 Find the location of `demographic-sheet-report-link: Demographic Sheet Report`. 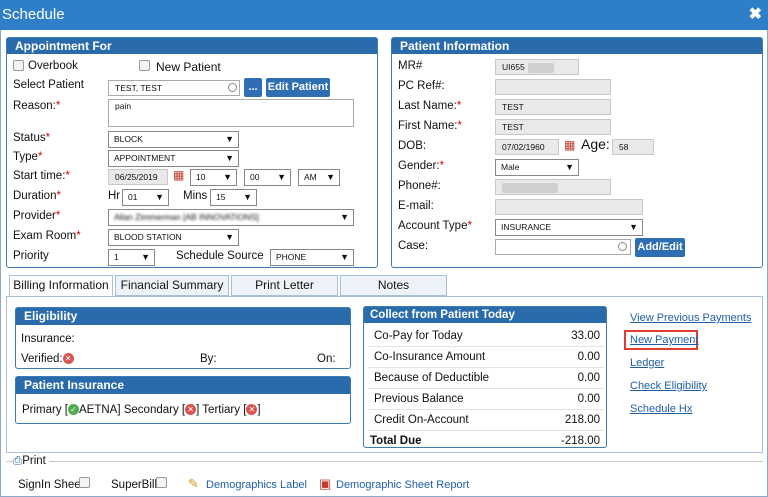

demographic-sheet-report-link: Demographic Sheet Report is located at coordinates (403, 485).